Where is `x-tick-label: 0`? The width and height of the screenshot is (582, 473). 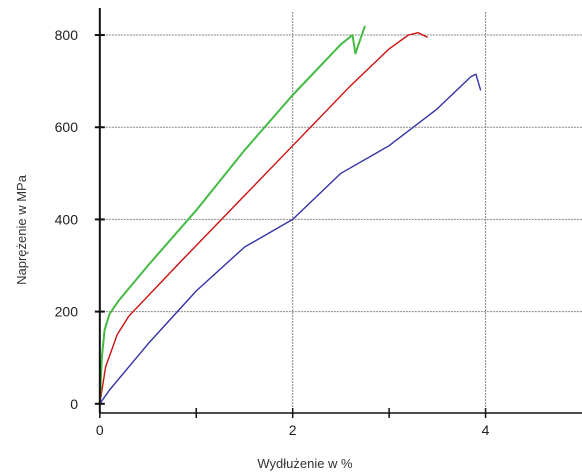
x-tick-label: 0 is located at coordinates (100, 430).